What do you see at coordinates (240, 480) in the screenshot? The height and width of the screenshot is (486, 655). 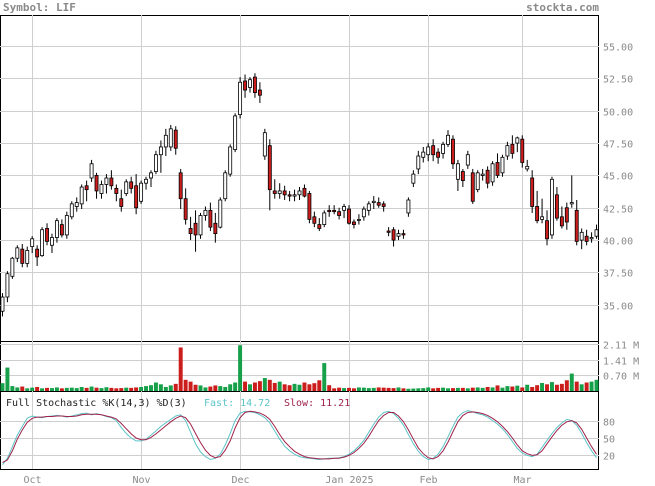 I see `x-tick-label: Dec` at bounding box center [240, 480].